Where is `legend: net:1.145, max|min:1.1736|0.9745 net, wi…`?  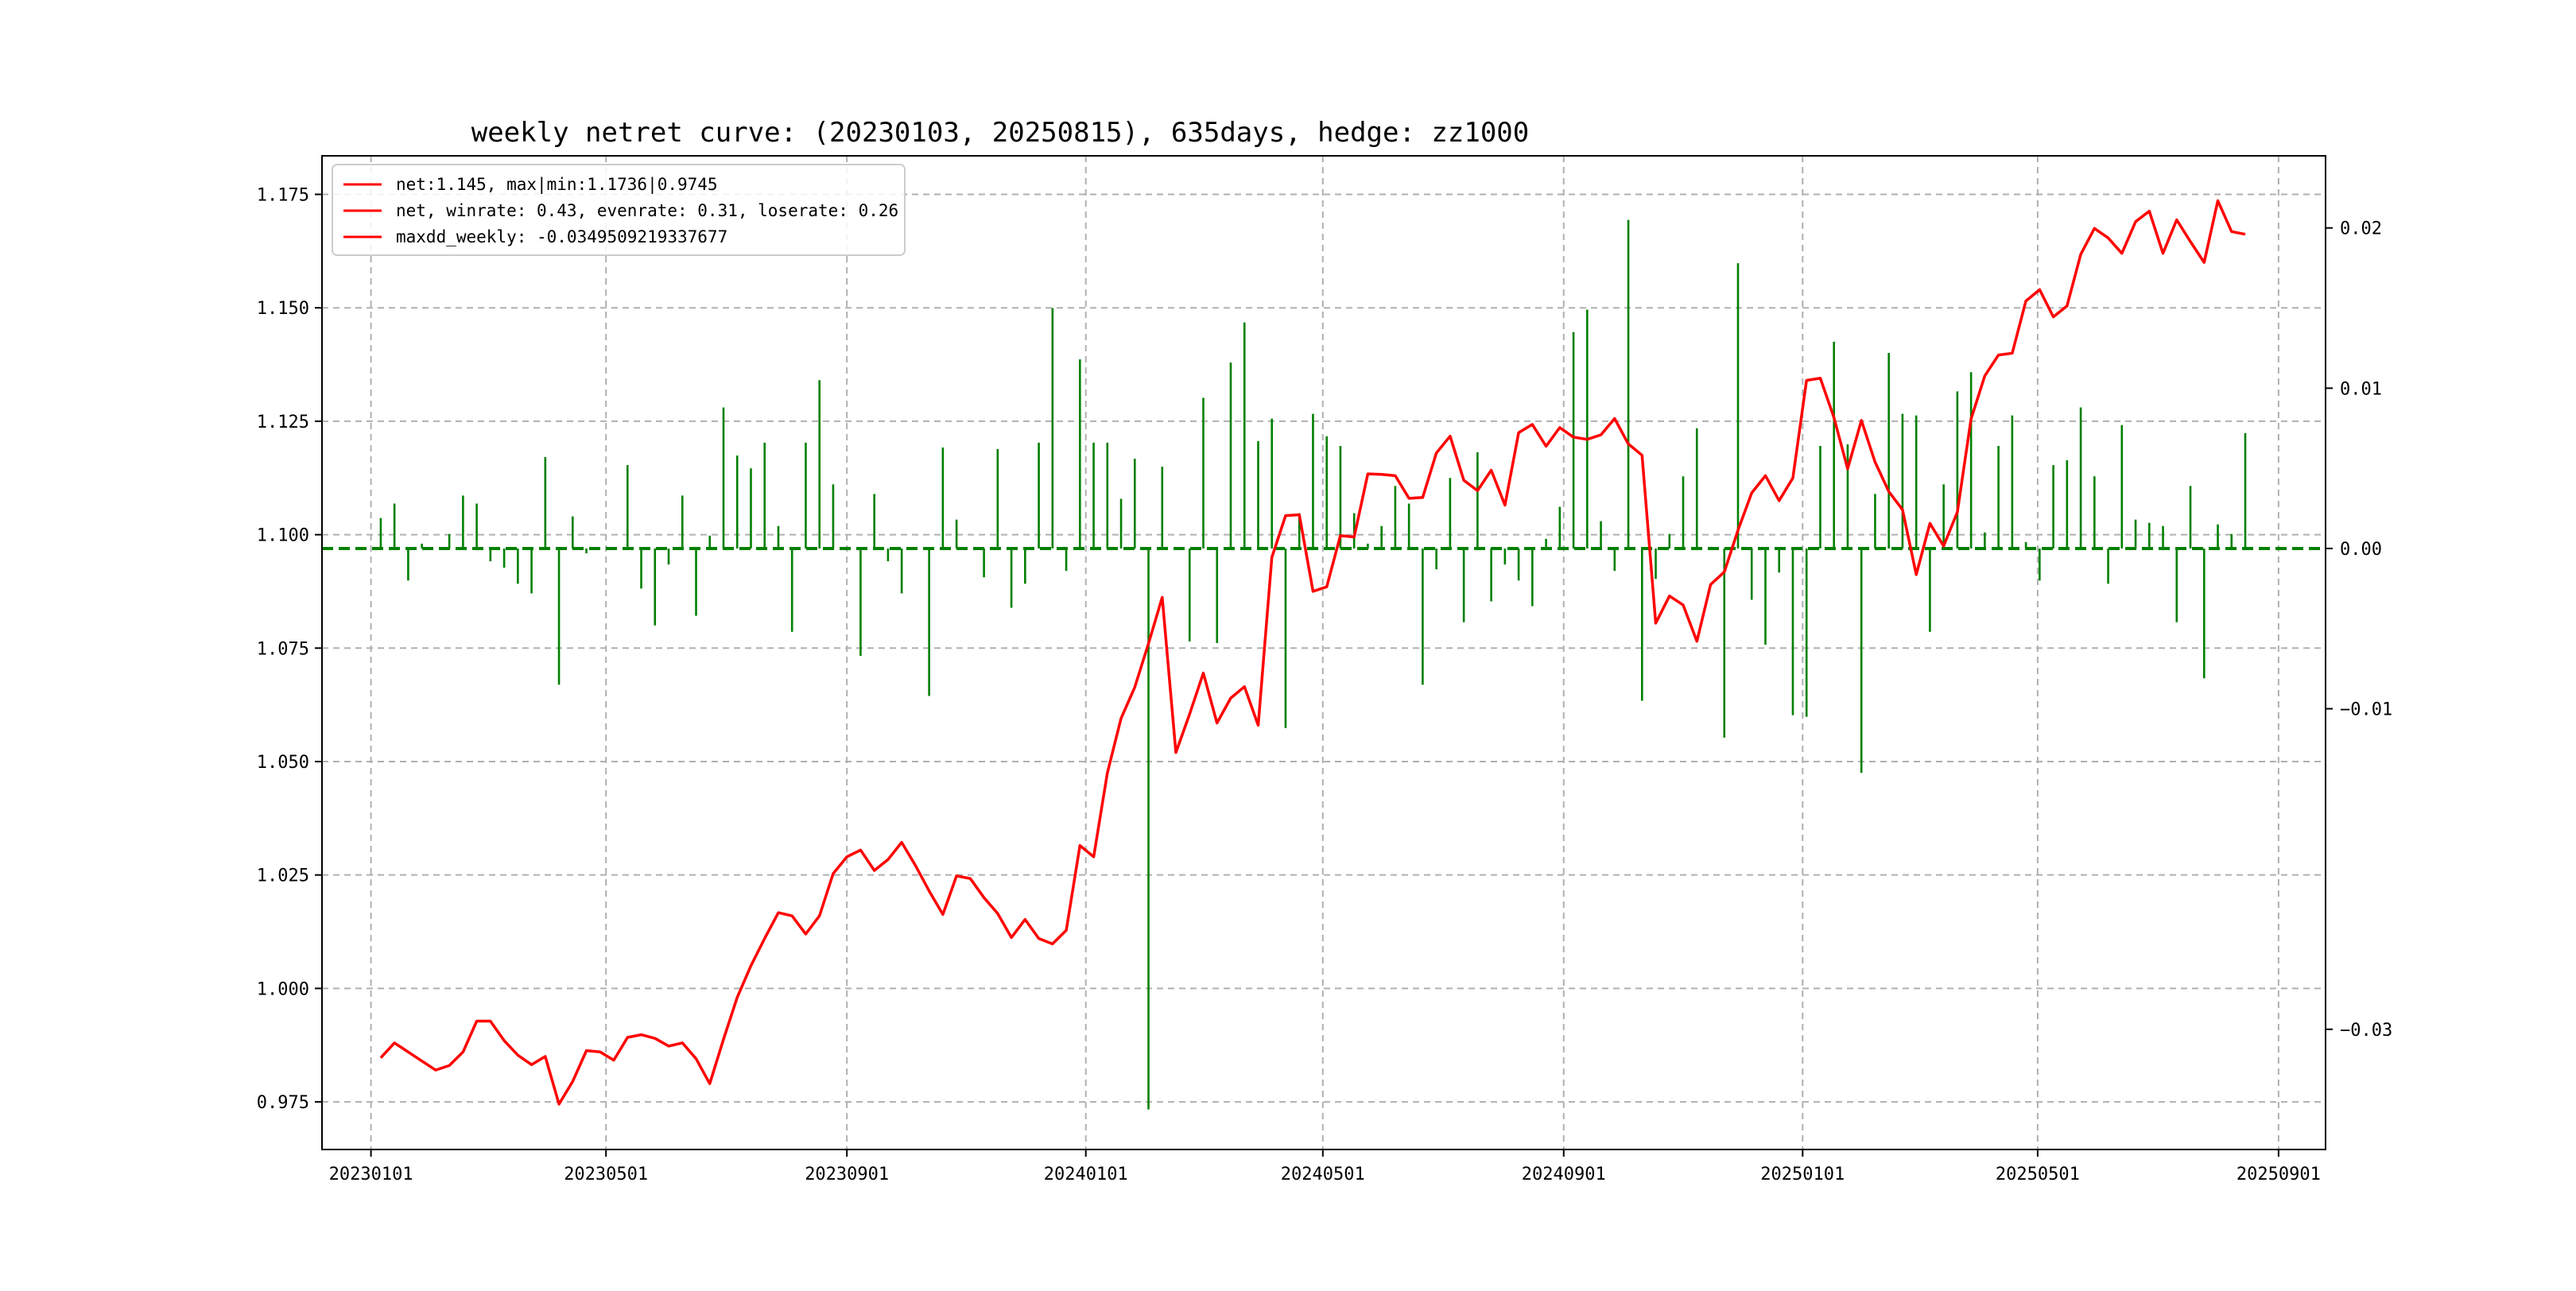
legend: net:1.145, max|min:1.1736|0.9745 net, wi… is located at coordinates (619, 210).